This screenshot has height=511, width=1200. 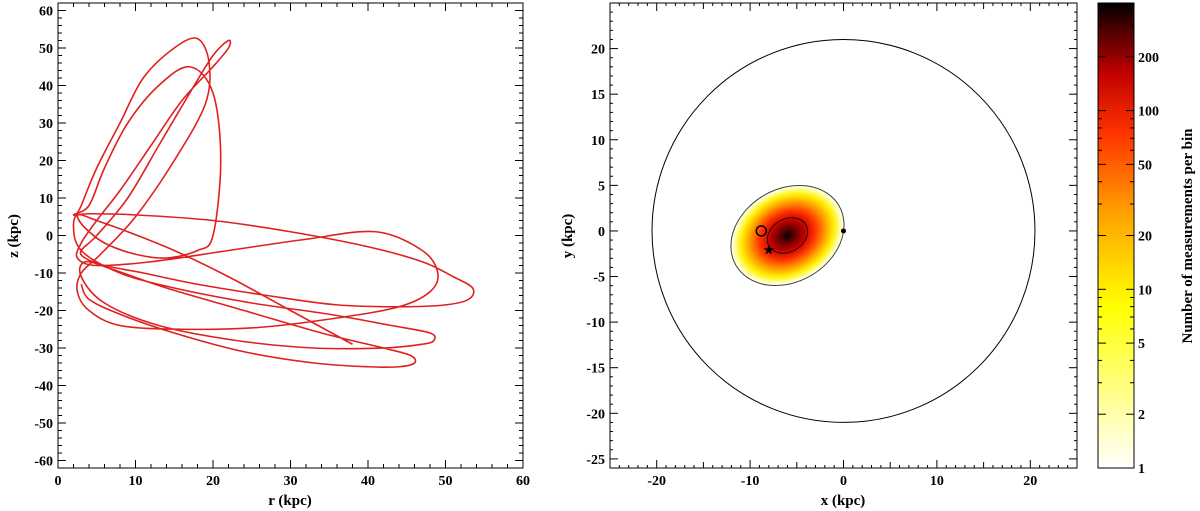 I want to click on density-inner-contour, so click(x=787, y=235).